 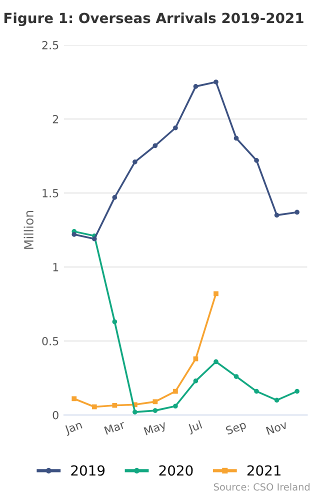 I want to click on x-tick-label: Sep, so click(x=236, y=428).